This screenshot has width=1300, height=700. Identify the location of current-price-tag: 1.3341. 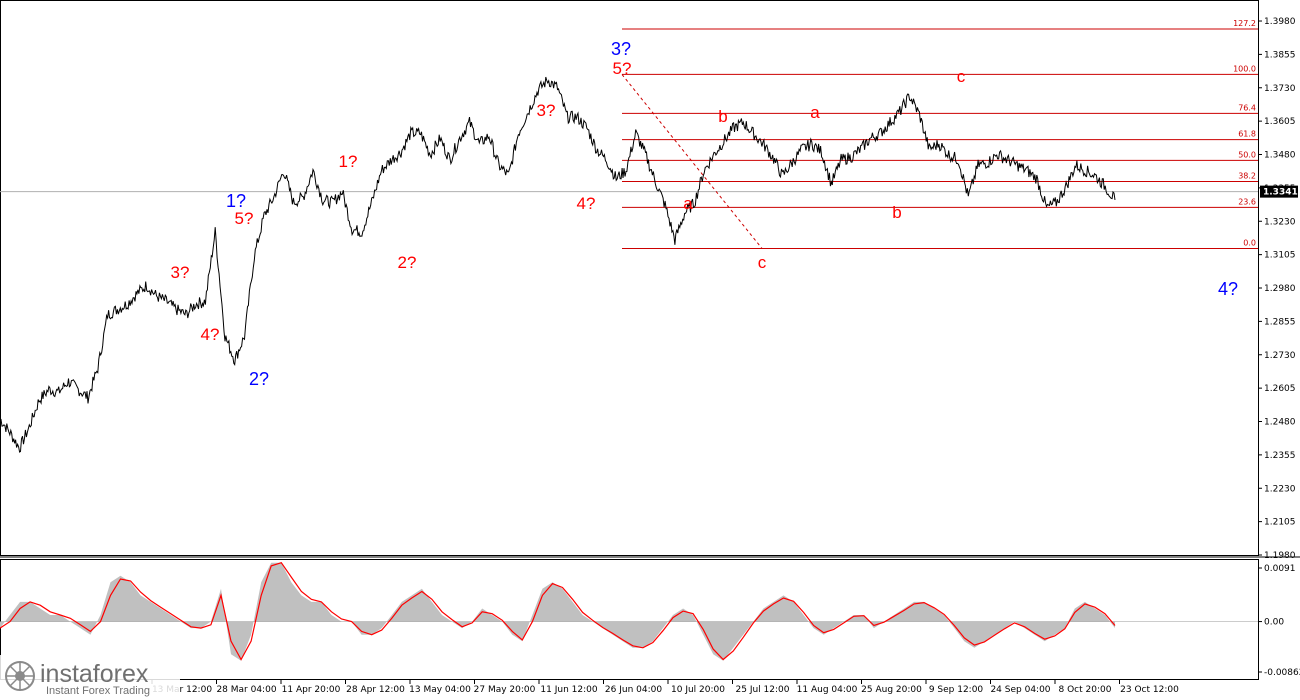
(1279, 191).